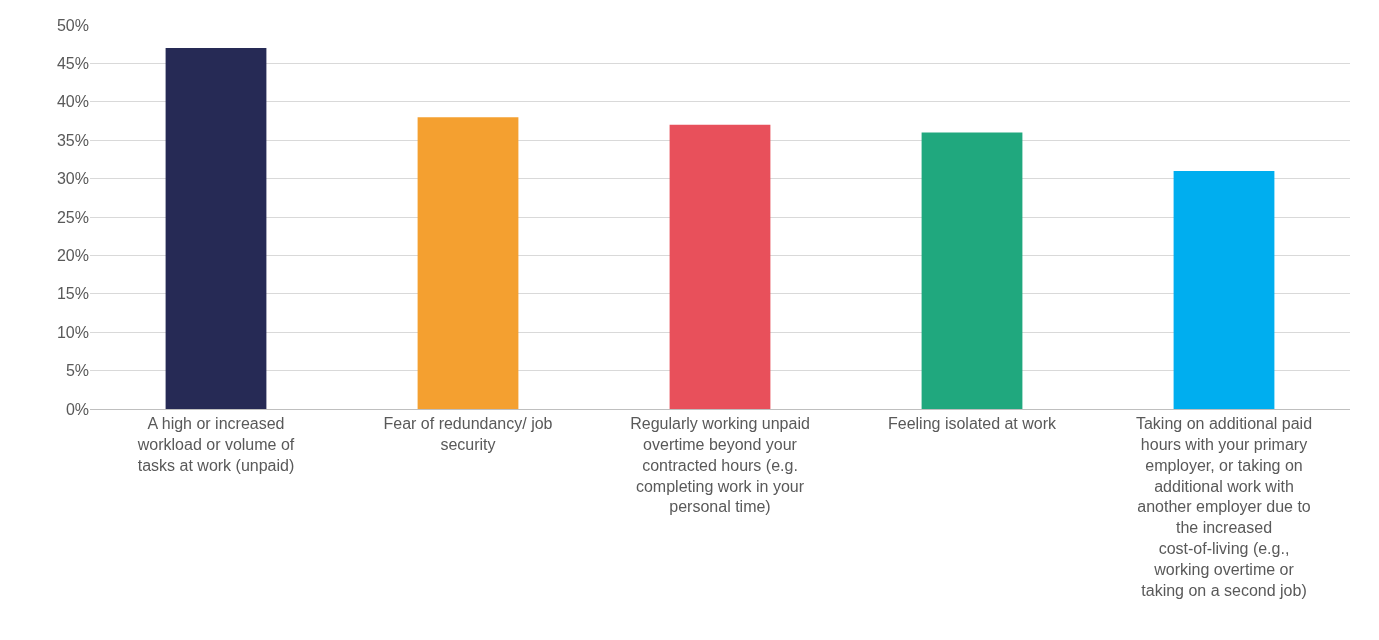  I want to click on x-tick-label: A high or increased workload or volume of tasks at work (unpaid), so click(215, 444).